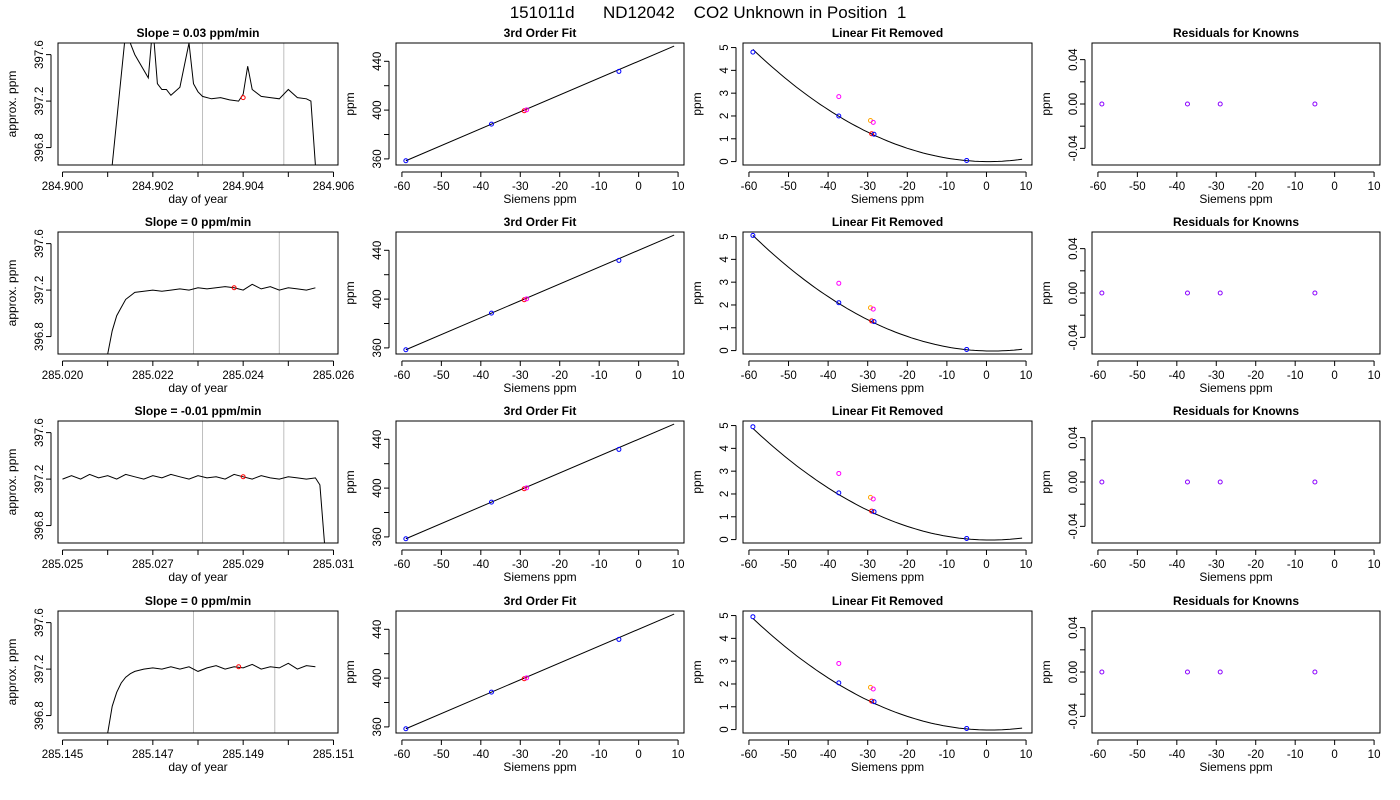  Describe the element at coordinates (1074, 248) in the screenshot. I see `y-tick-label: 0.04` at that location.